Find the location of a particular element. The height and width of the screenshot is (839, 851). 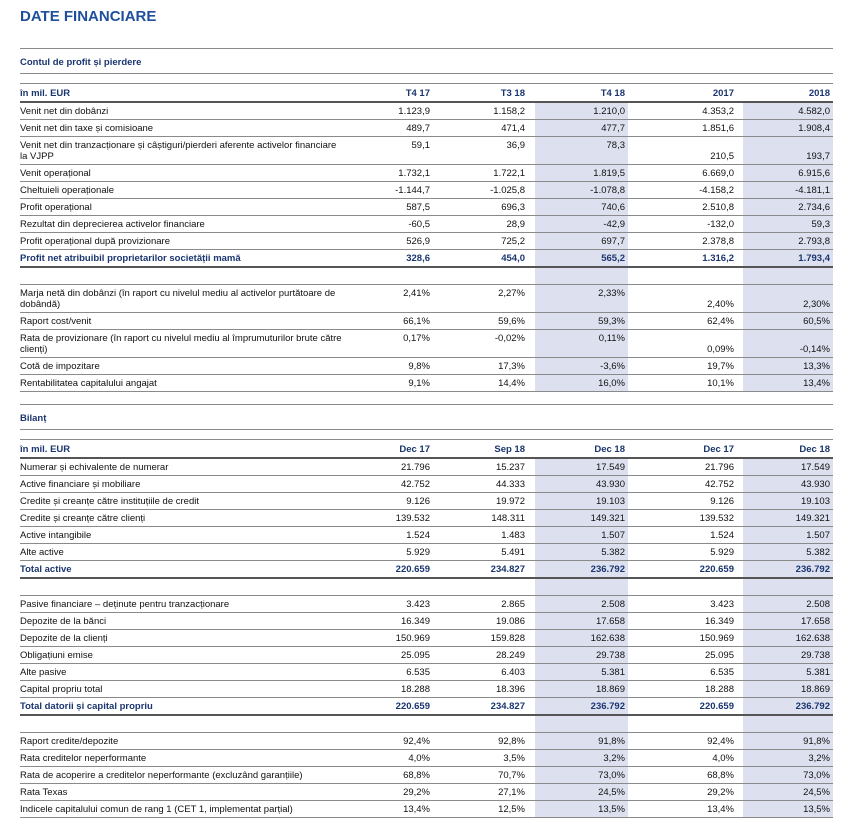

value-cell: 4.353,2 is located at coordinates (688, 111).